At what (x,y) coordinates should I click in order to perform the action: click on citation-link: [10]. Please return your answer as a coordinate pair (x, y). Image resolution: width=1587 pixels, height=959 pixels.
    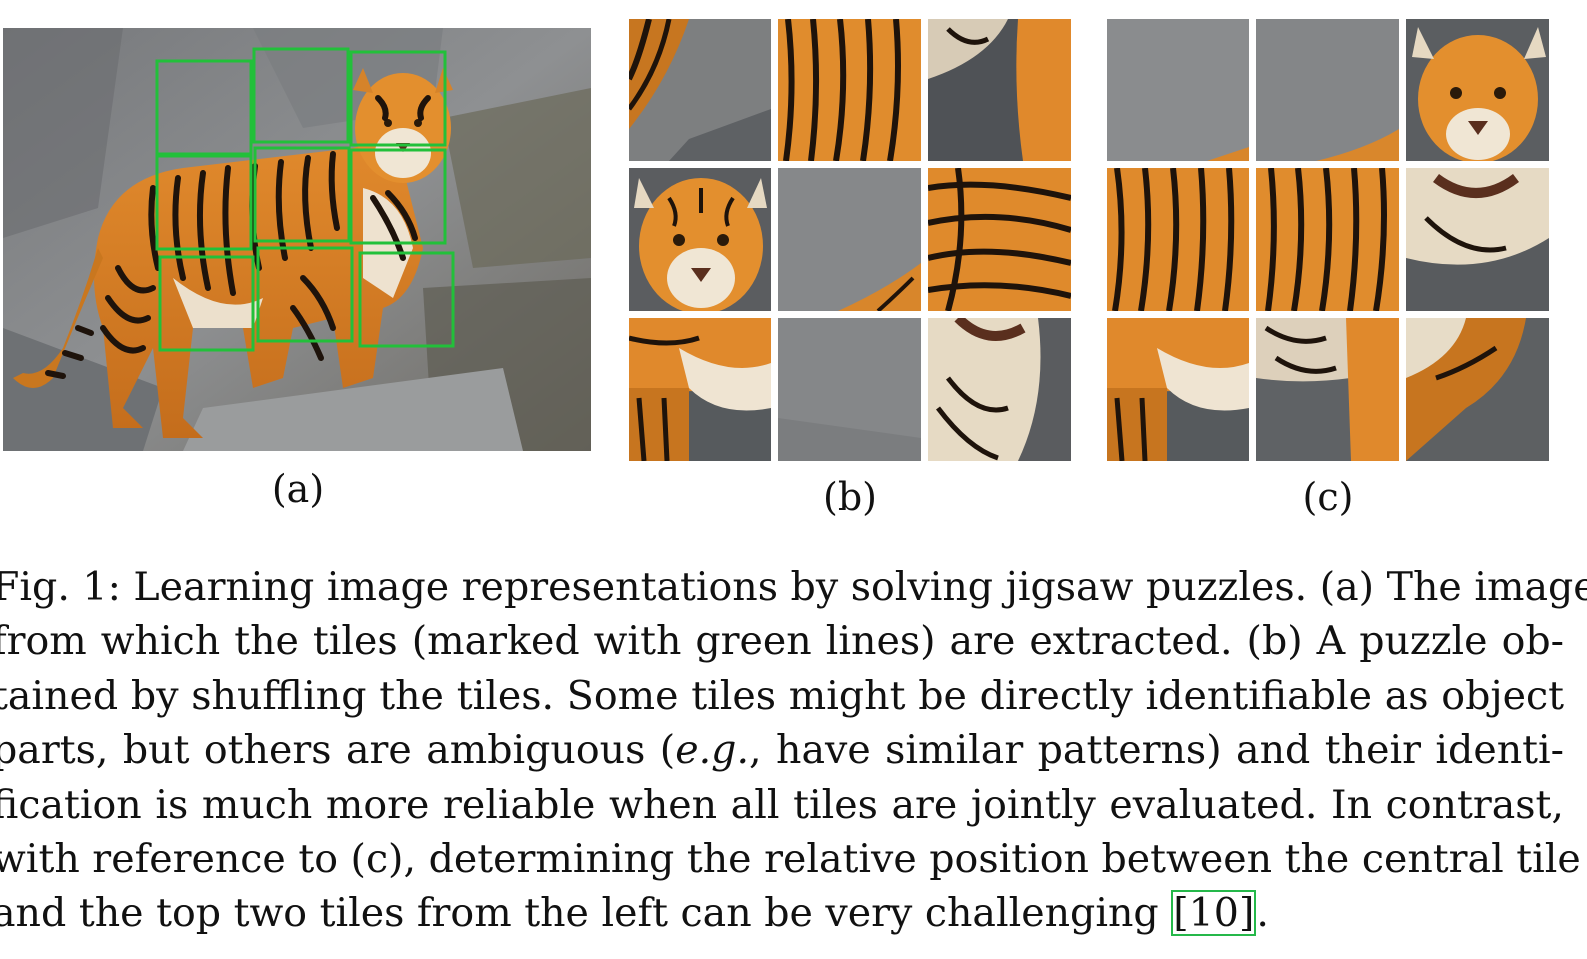
    Looking at the image, I should click on (1214, 913).